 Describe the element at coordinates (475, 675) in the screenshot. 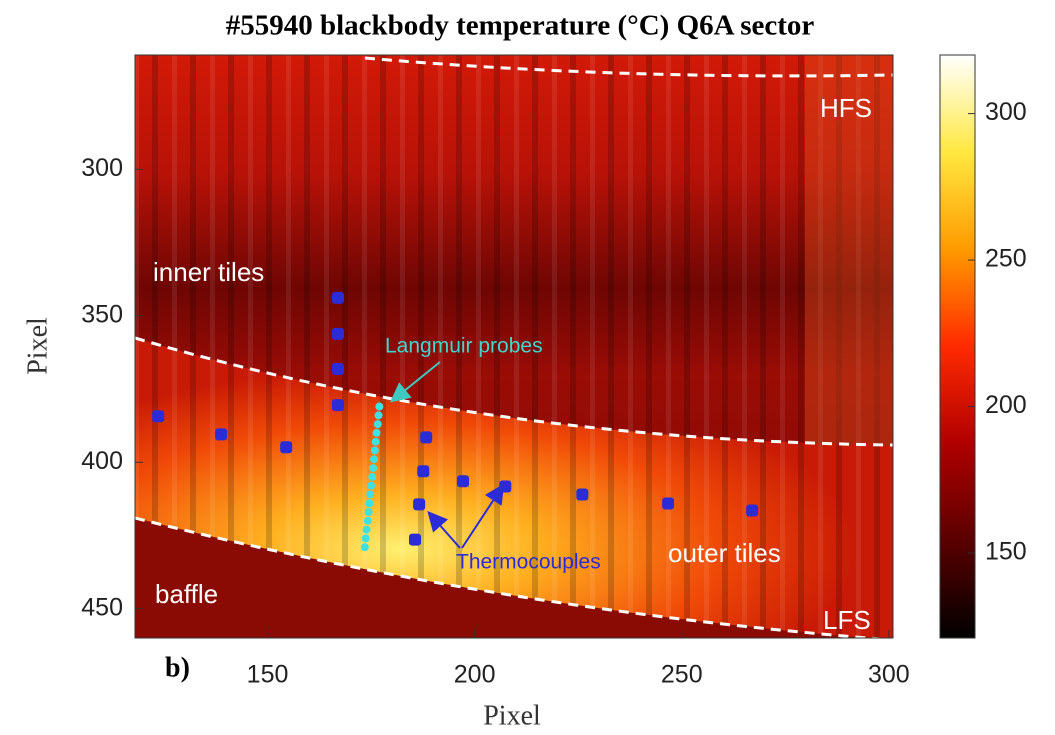

I see `x-tick-label: 200` at that location.